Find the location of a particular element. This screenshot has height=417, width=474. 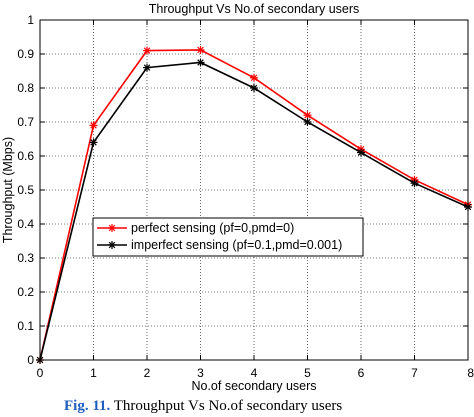

x-tick-label: 1 is located at coordinates (93, 373).